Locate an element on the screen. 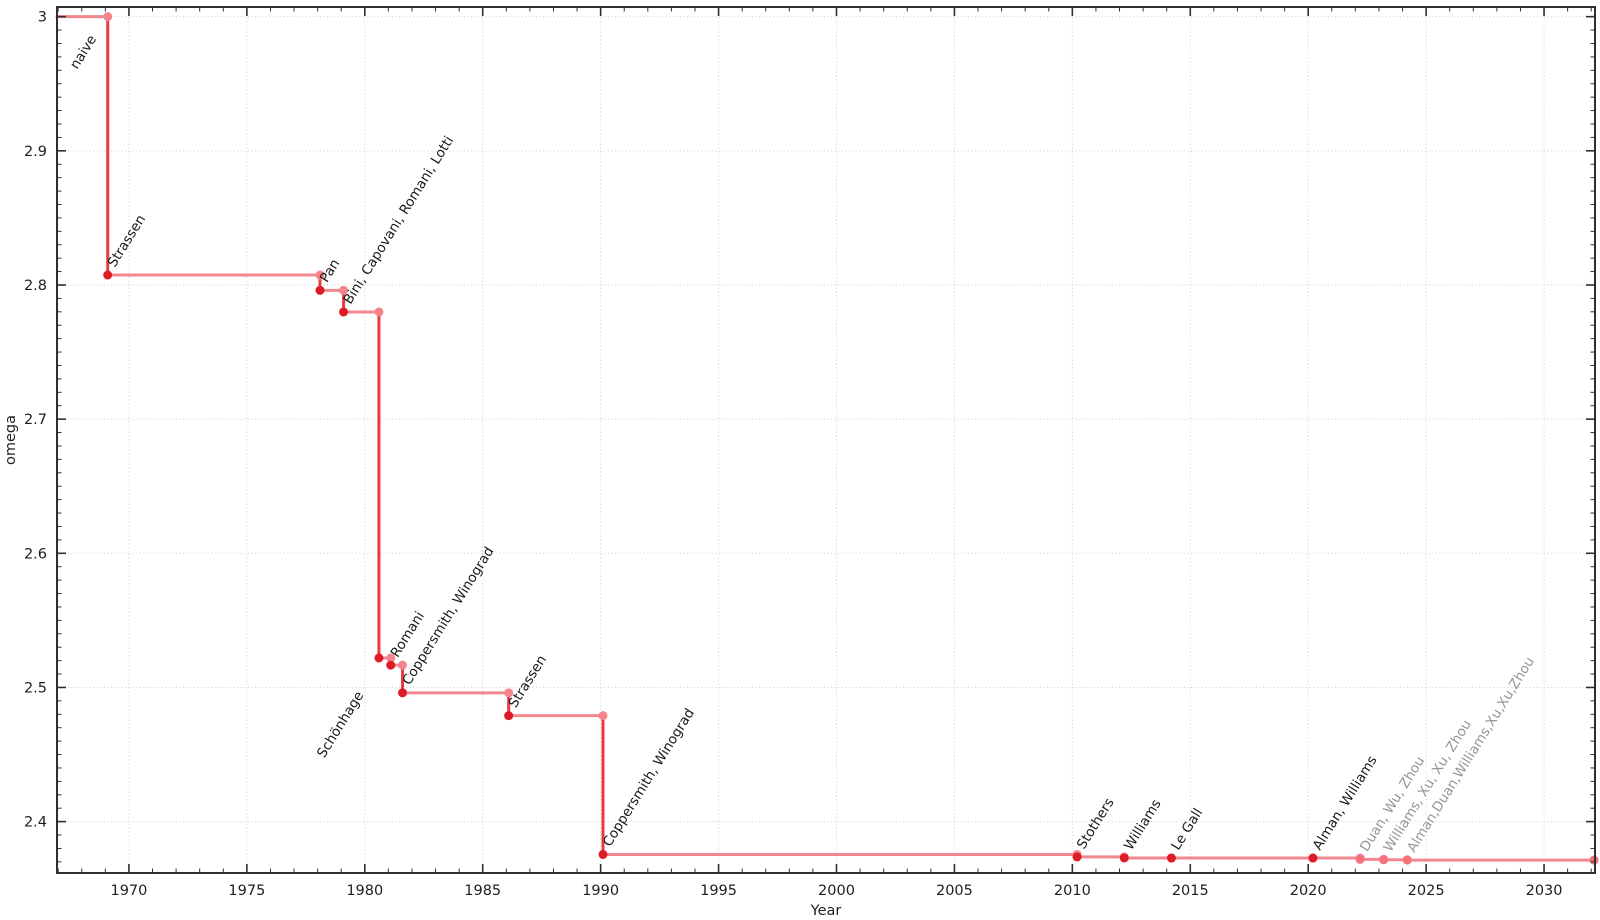 This screenshot has height=920, width=1600. y-tick-label: 2.8 is located at coordinates (35, 286).